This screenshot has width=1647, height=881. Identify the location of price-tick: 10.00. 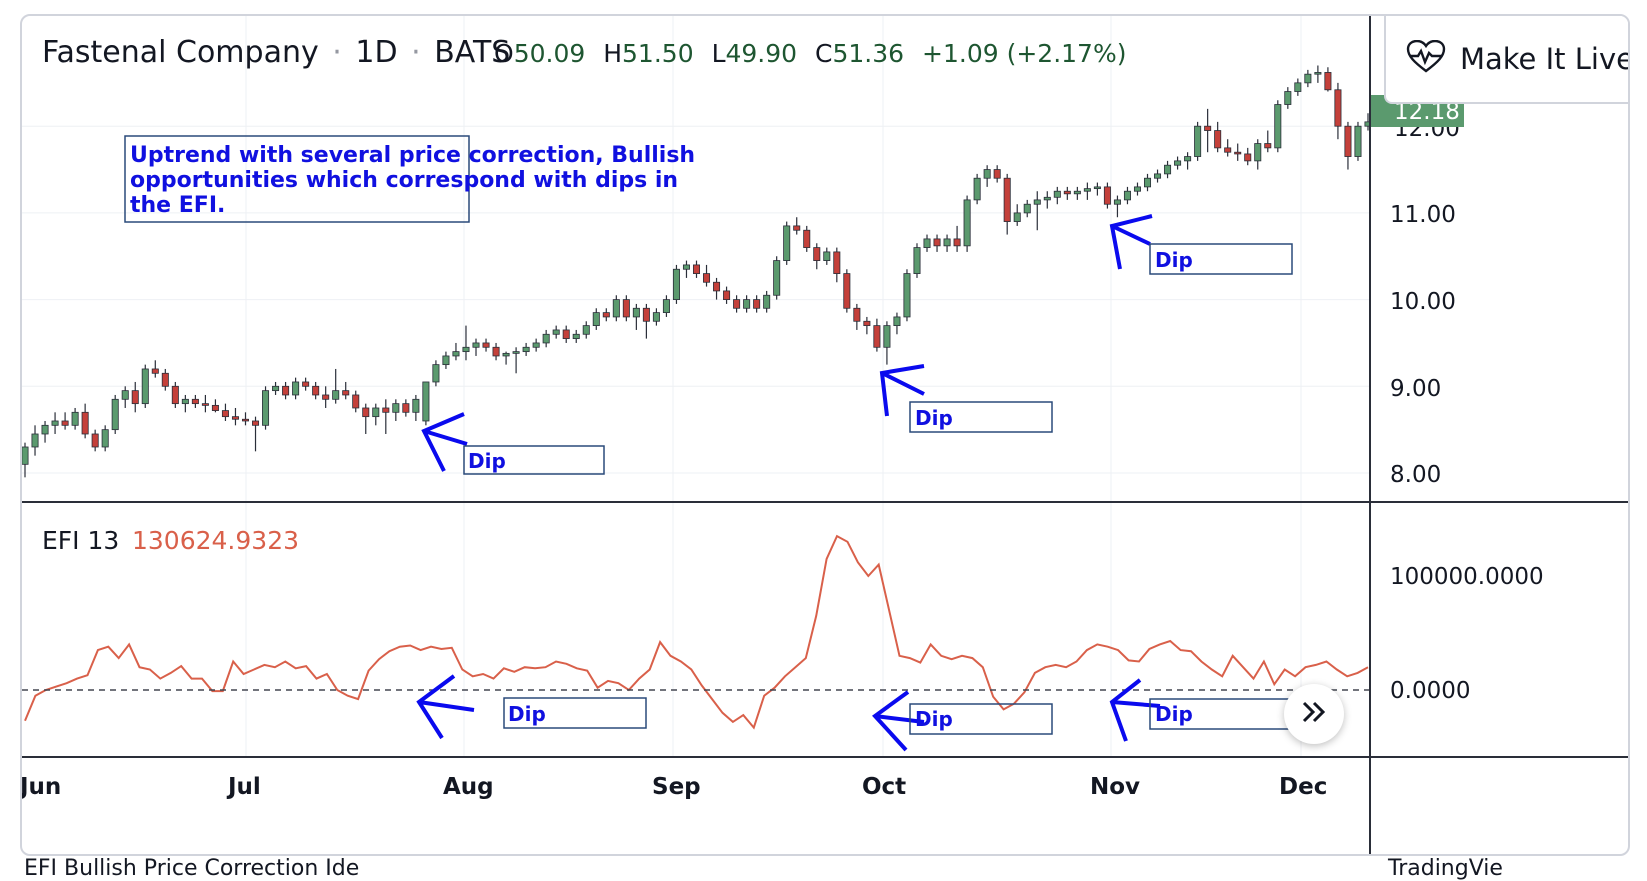
(1423, 302).